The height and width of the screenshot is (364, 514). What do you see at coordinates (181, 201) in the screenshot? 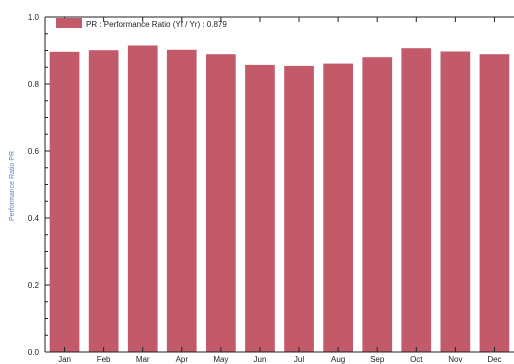
I see `bar-apr` at bounding box center [181, 201].